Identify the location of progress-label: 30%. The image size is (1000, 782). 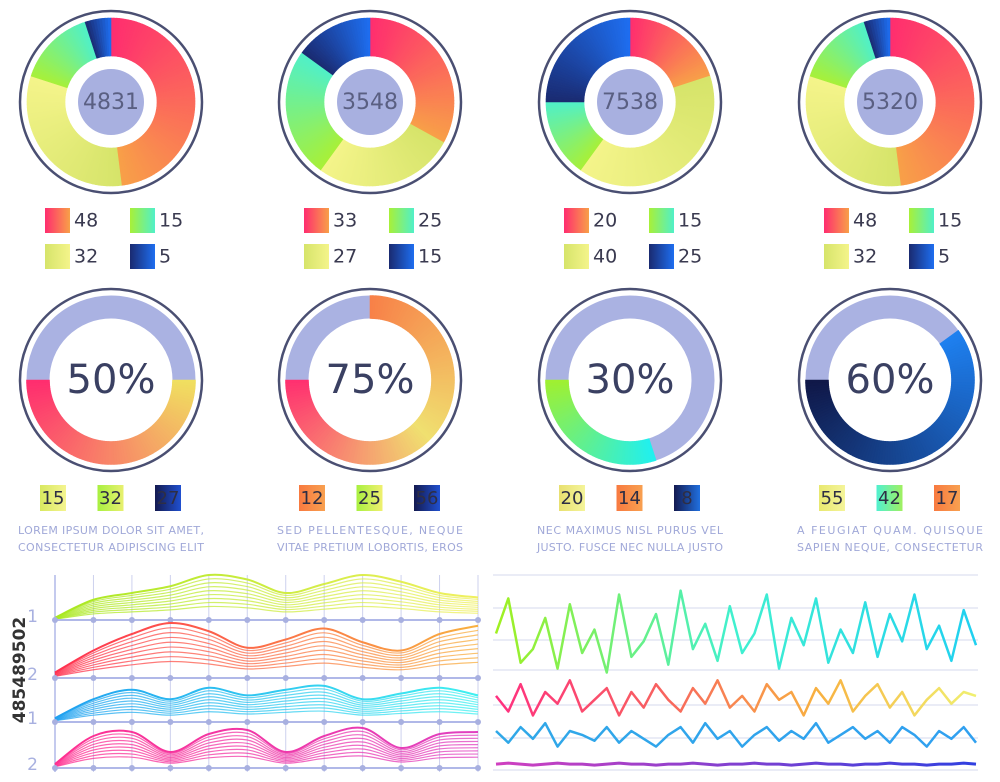
(630, 380).